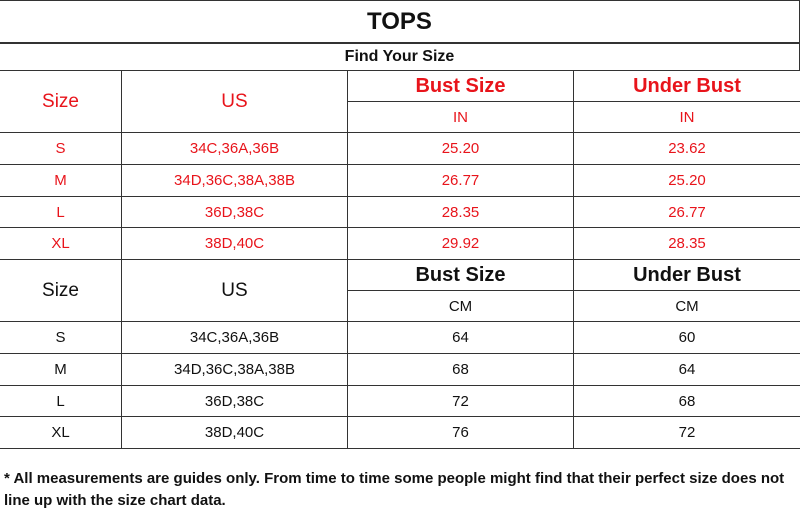  Describe the element at coordinates (686, 401) in the screenshot. I see `table-cell-under: 68` at that location.